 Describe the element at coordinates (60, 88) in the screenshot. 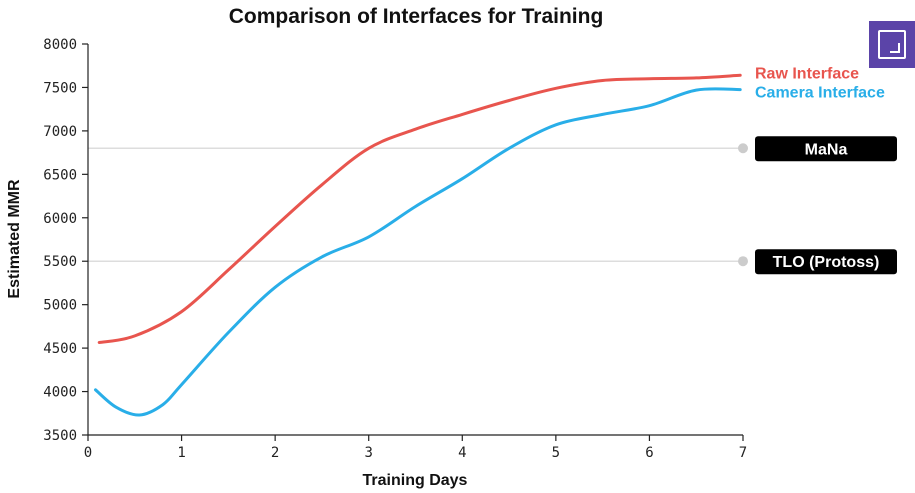

I see `y-tick-label: 7500` at that location.